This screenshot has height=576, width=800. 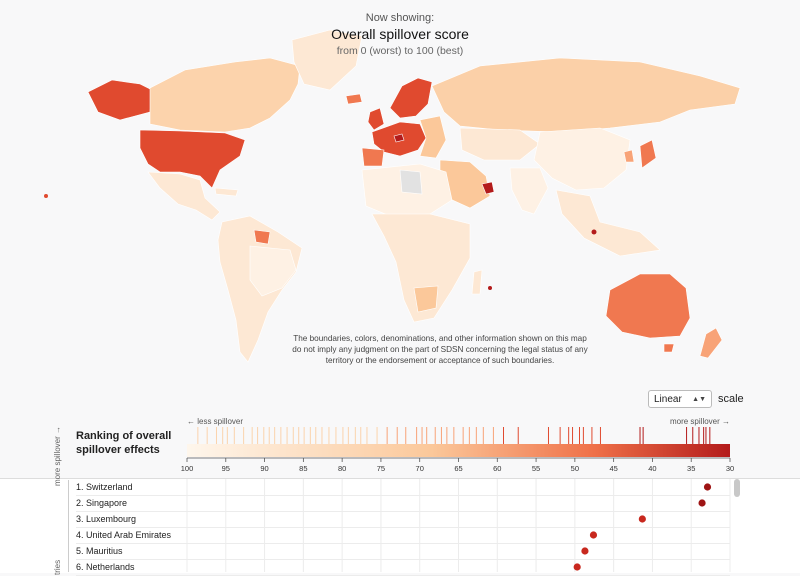 I want to click on map-region-hawaii, so click(x=46, y=196).